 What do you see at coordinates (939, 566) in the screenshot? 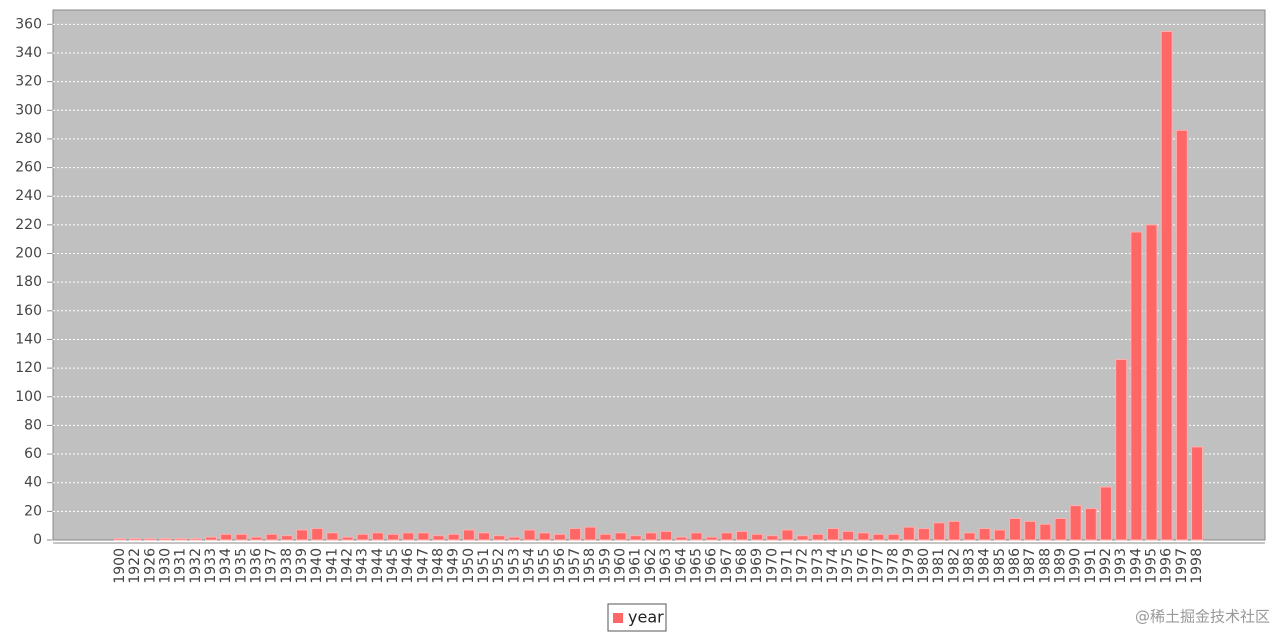
I see `x-tick-label: 1981` at bounding box center [939, 566].